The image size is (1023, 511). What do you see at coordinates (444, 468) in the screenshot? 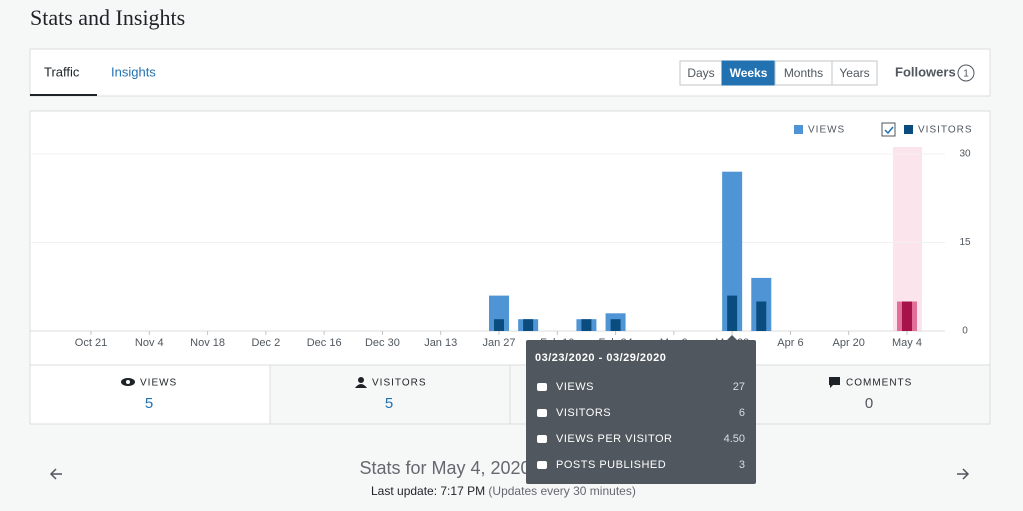
I see `footer-heading: Stats for May 4, 2020` at bounding box center [444, 468].